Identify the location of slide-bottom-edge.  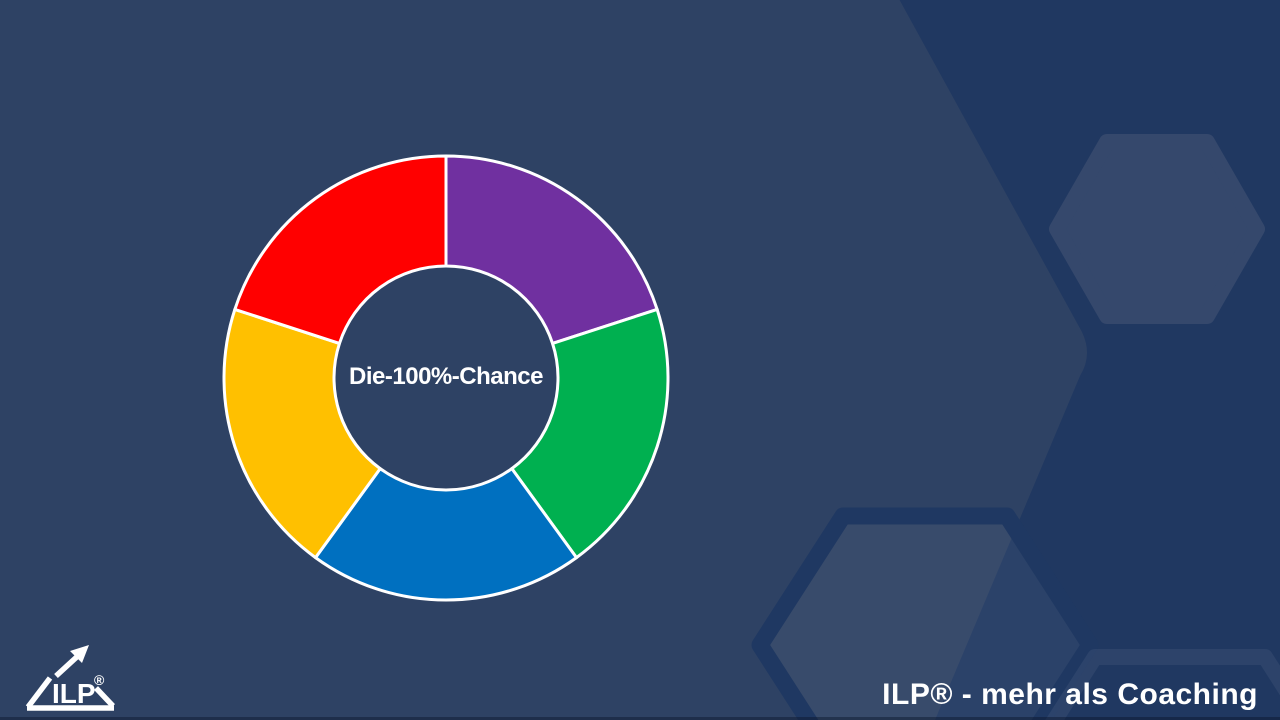
(640, 718).